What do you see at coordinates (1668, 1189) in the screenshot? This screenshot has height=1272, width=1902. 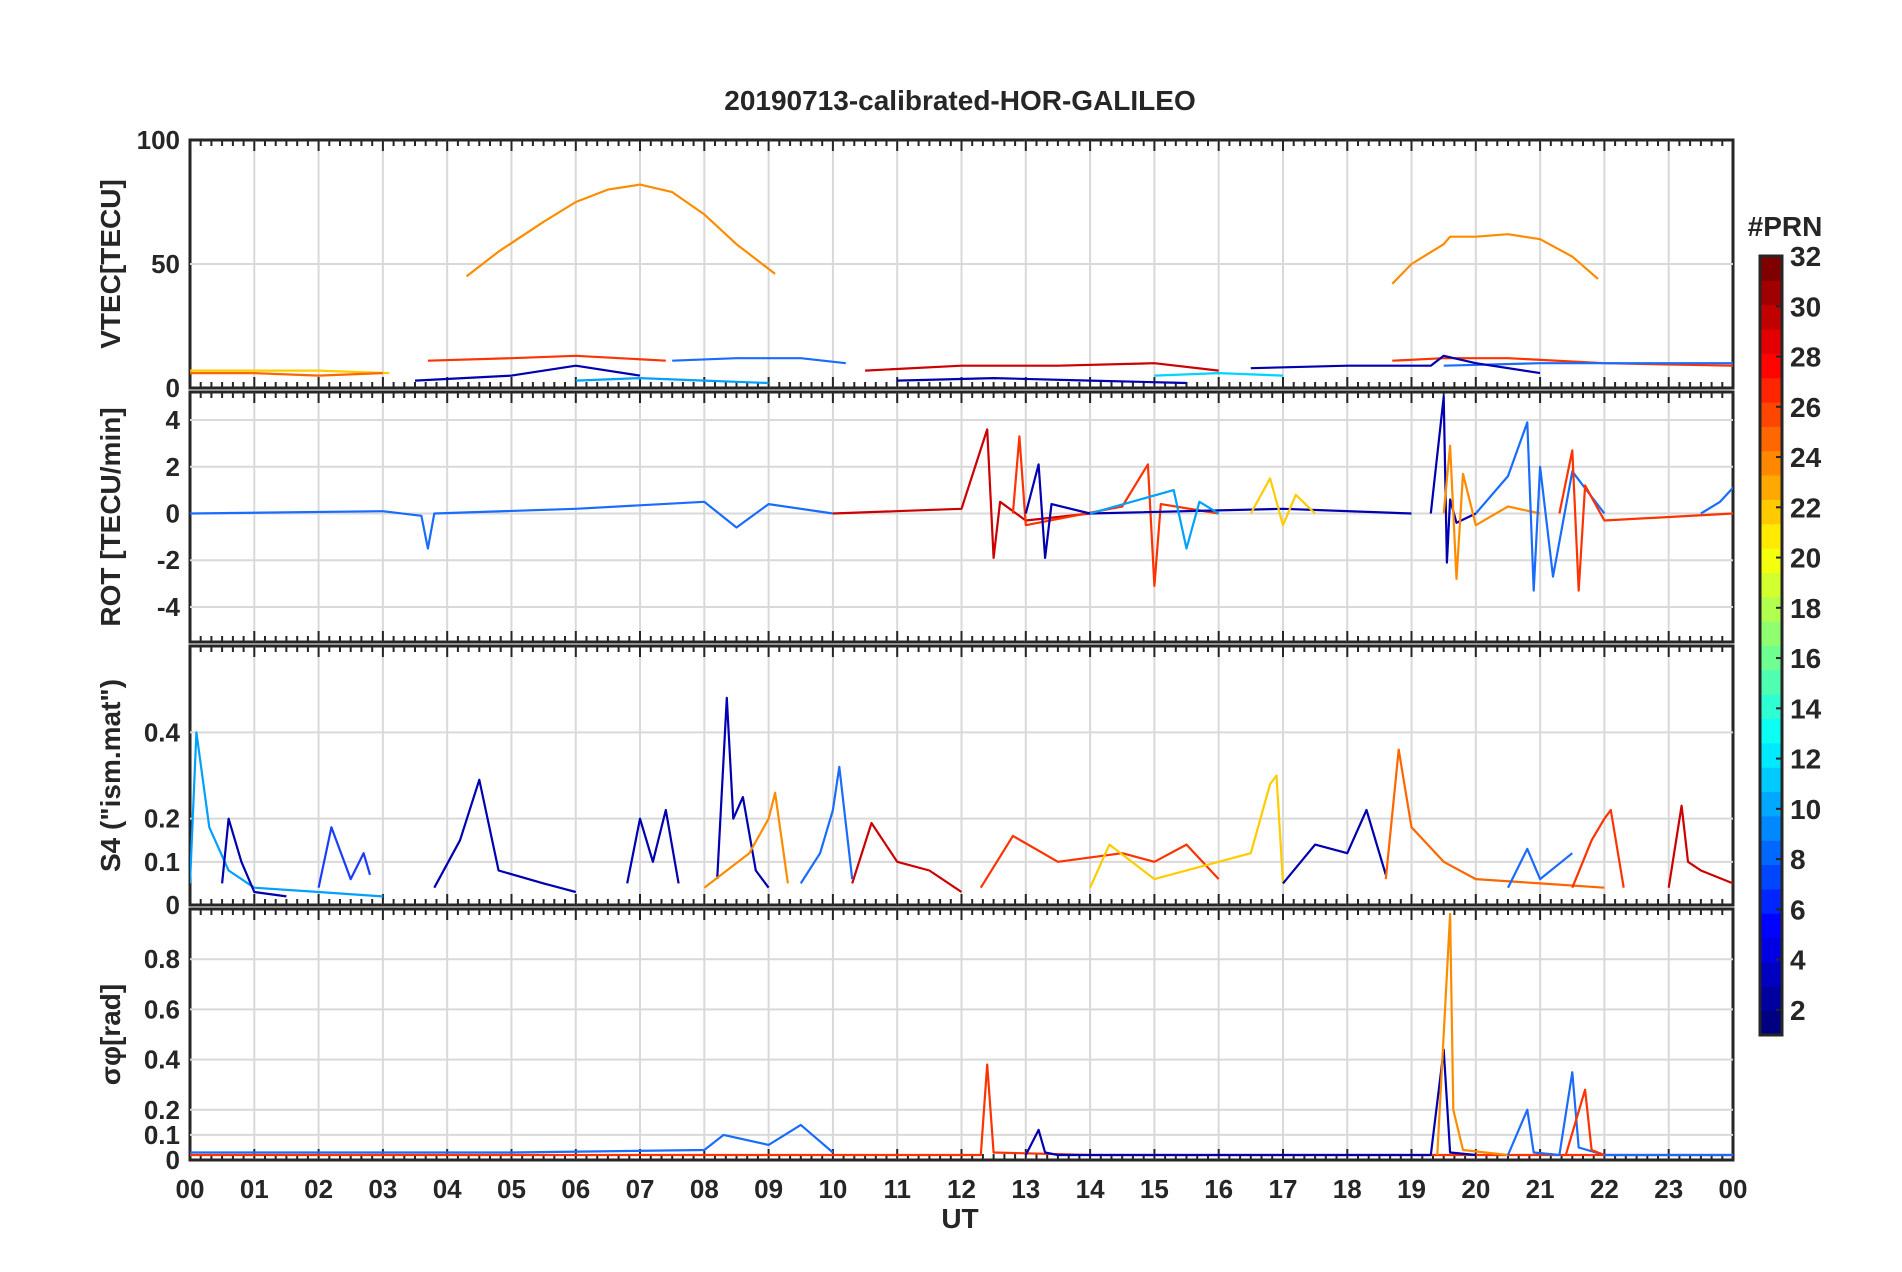 I see `x-tick-label: 23` at bounding box center [1668, 1189].